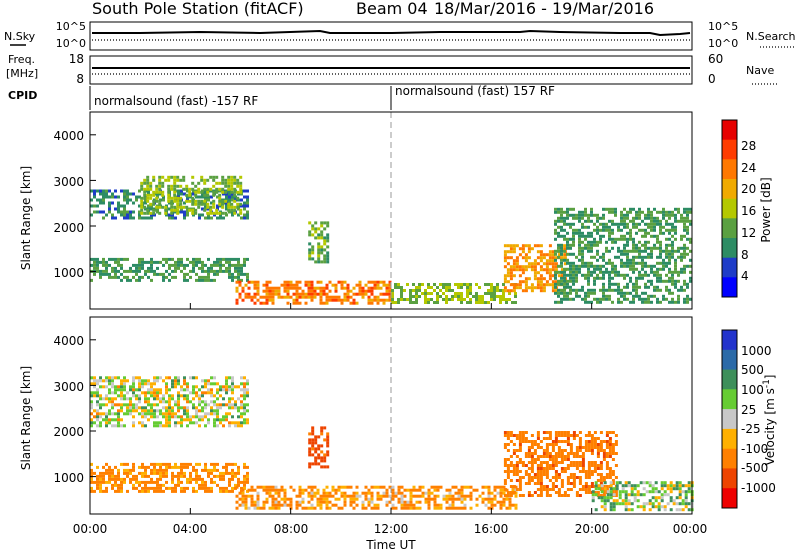 Image resolution: width=800 pixels, height=554 pixels. I want to click on vel-cell-r2, so click(313, 455).